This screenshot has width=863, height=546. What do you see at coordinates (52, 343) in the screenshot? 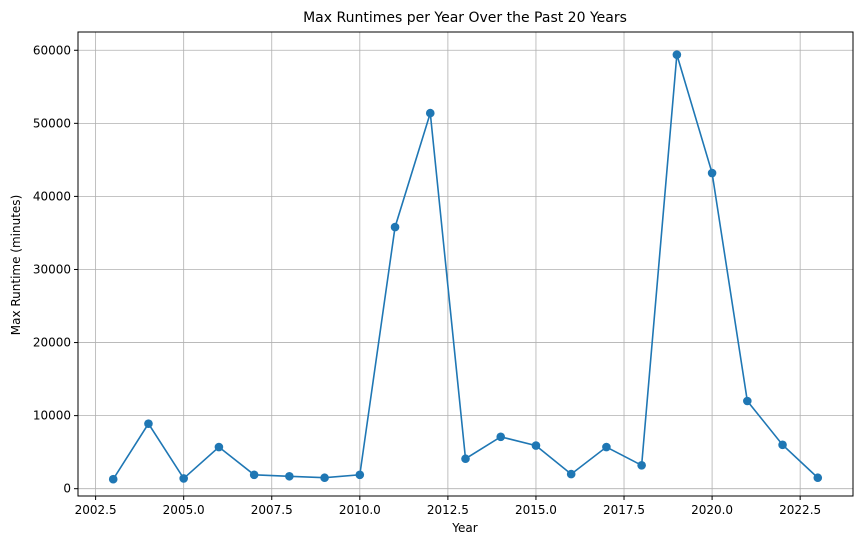
I see `y-tick-label: 20000` at bounding box center [52, 343].